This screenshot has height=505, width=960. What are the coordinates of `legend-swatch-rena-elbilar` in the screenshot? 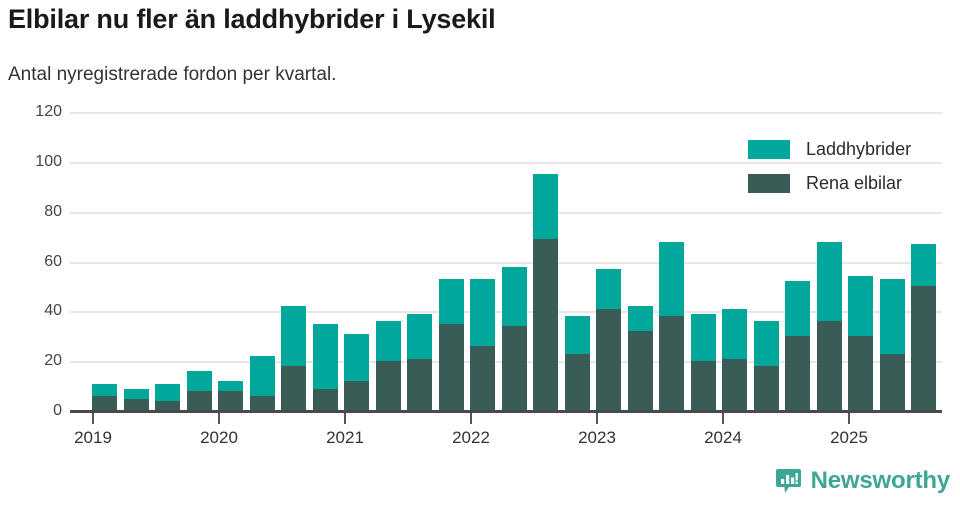 It's located at (769, 183).